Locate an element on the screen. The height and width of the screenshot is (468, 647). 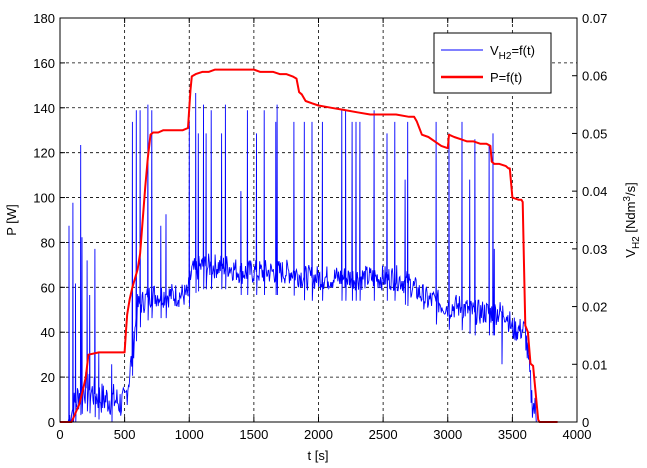
legend-label-power-main: P=f(t) is located at coordinates (506, 77).